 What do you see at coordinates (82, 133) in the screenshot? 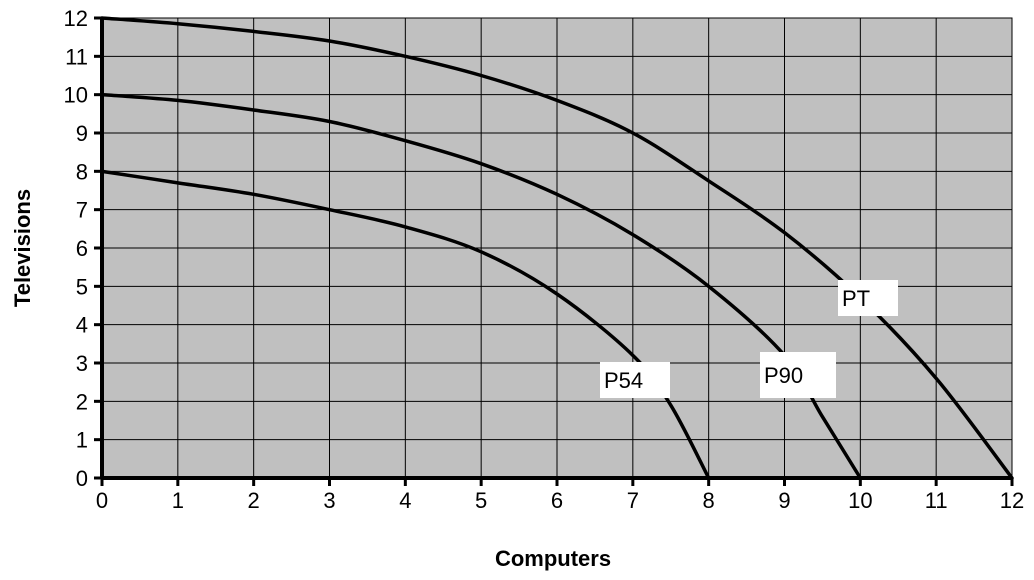
I see `y-tick-label: 9` at bounding box center [82, 133].